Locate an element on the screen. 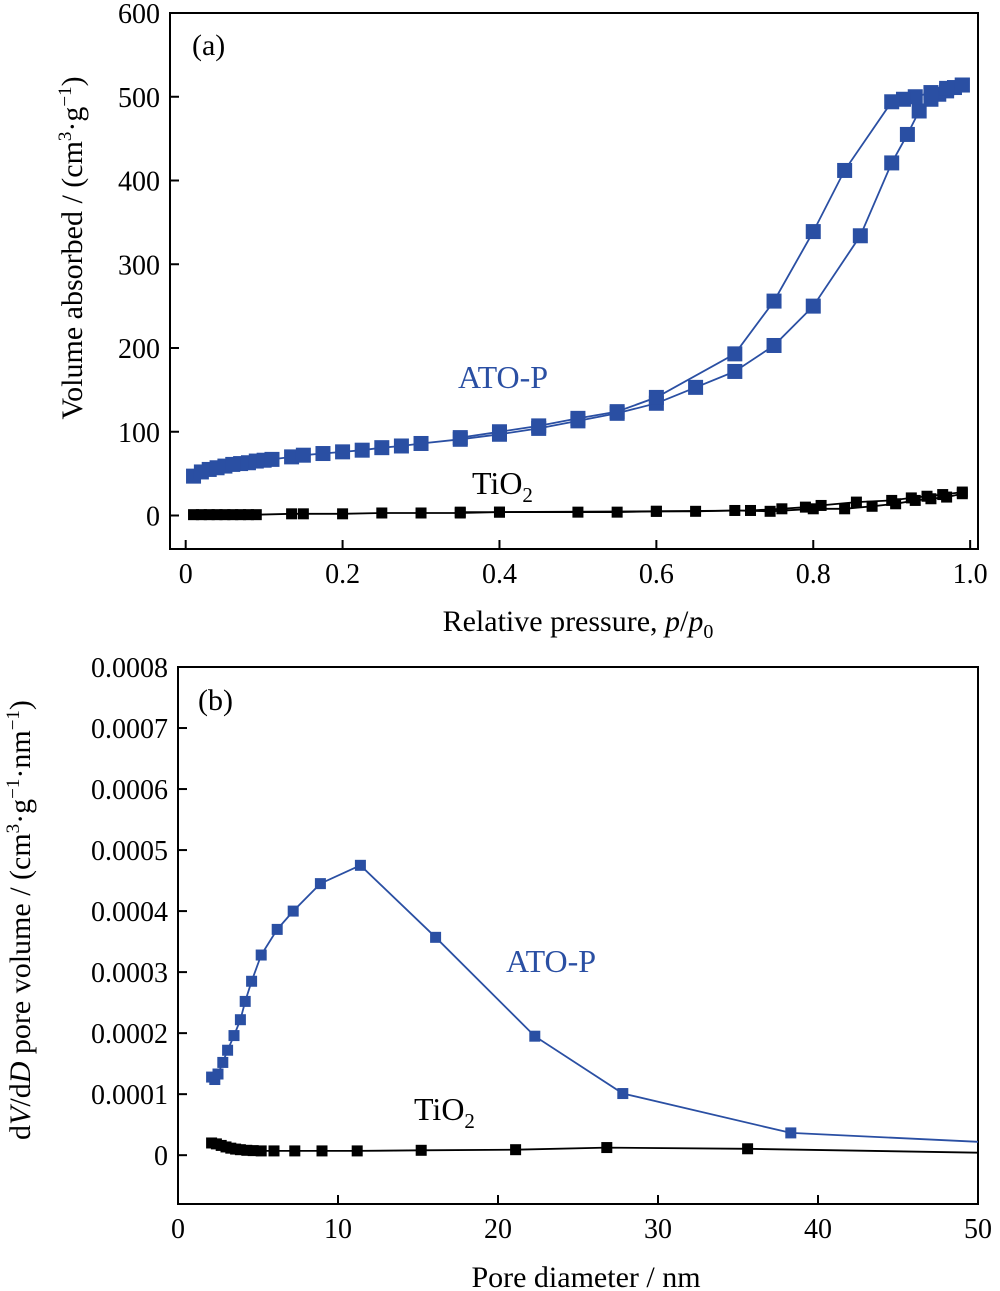 The width and height of the screenshot is (1000, 1291). panel-a-x-tick-label: 1.0 is located at coordinates (970, 574).